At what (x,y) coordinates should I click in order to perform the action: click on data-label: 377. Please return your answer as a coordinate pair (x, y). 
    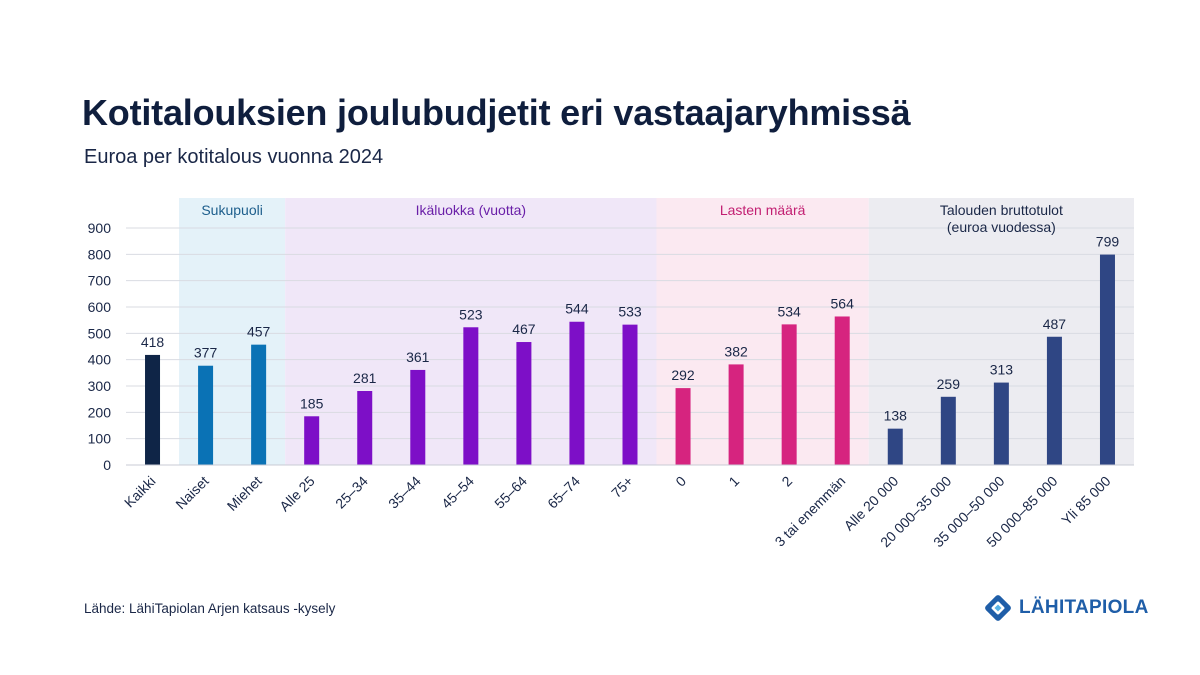
    Looking at the image, I should click on (206, 353).